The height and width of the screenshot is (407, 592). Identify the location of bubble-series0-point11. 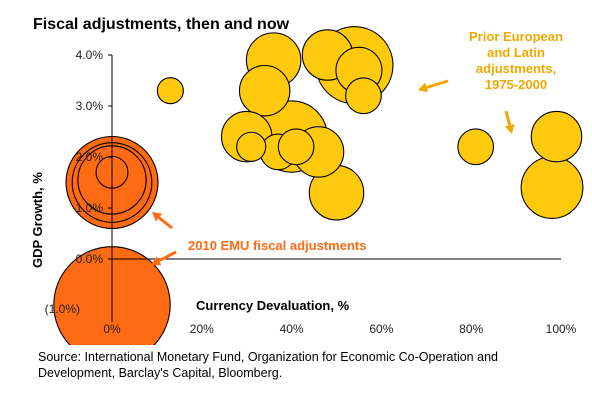
(296, 147).